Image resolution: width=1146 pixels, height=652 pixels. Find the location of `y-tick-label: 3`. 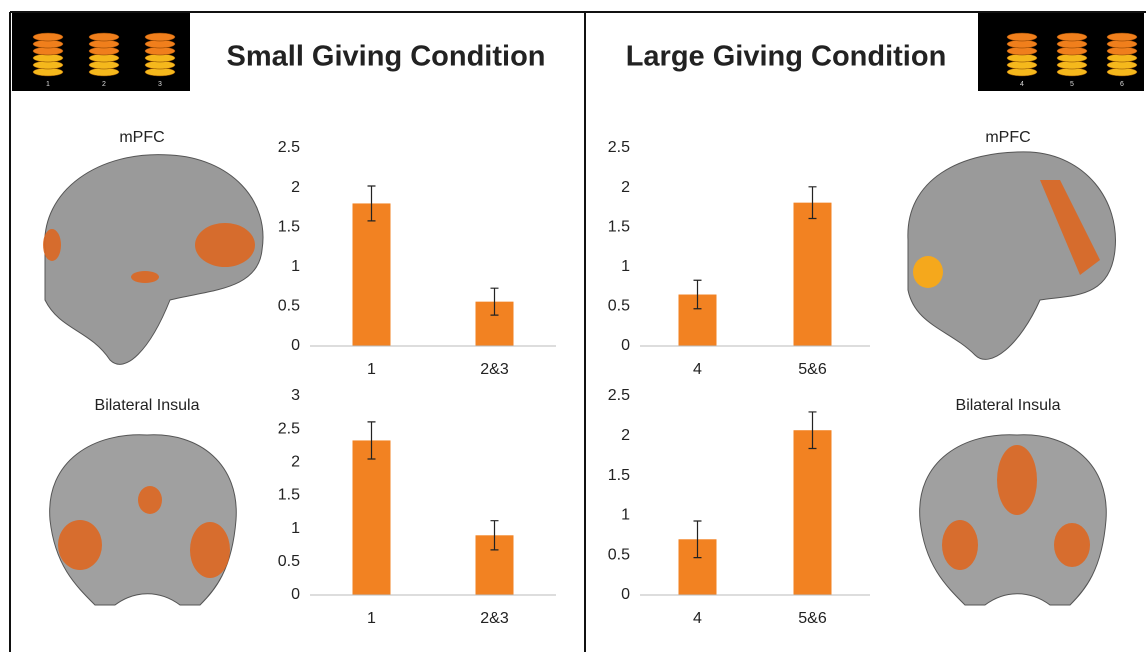

y-tick-label: 3 is located at coordinates (295, 395).